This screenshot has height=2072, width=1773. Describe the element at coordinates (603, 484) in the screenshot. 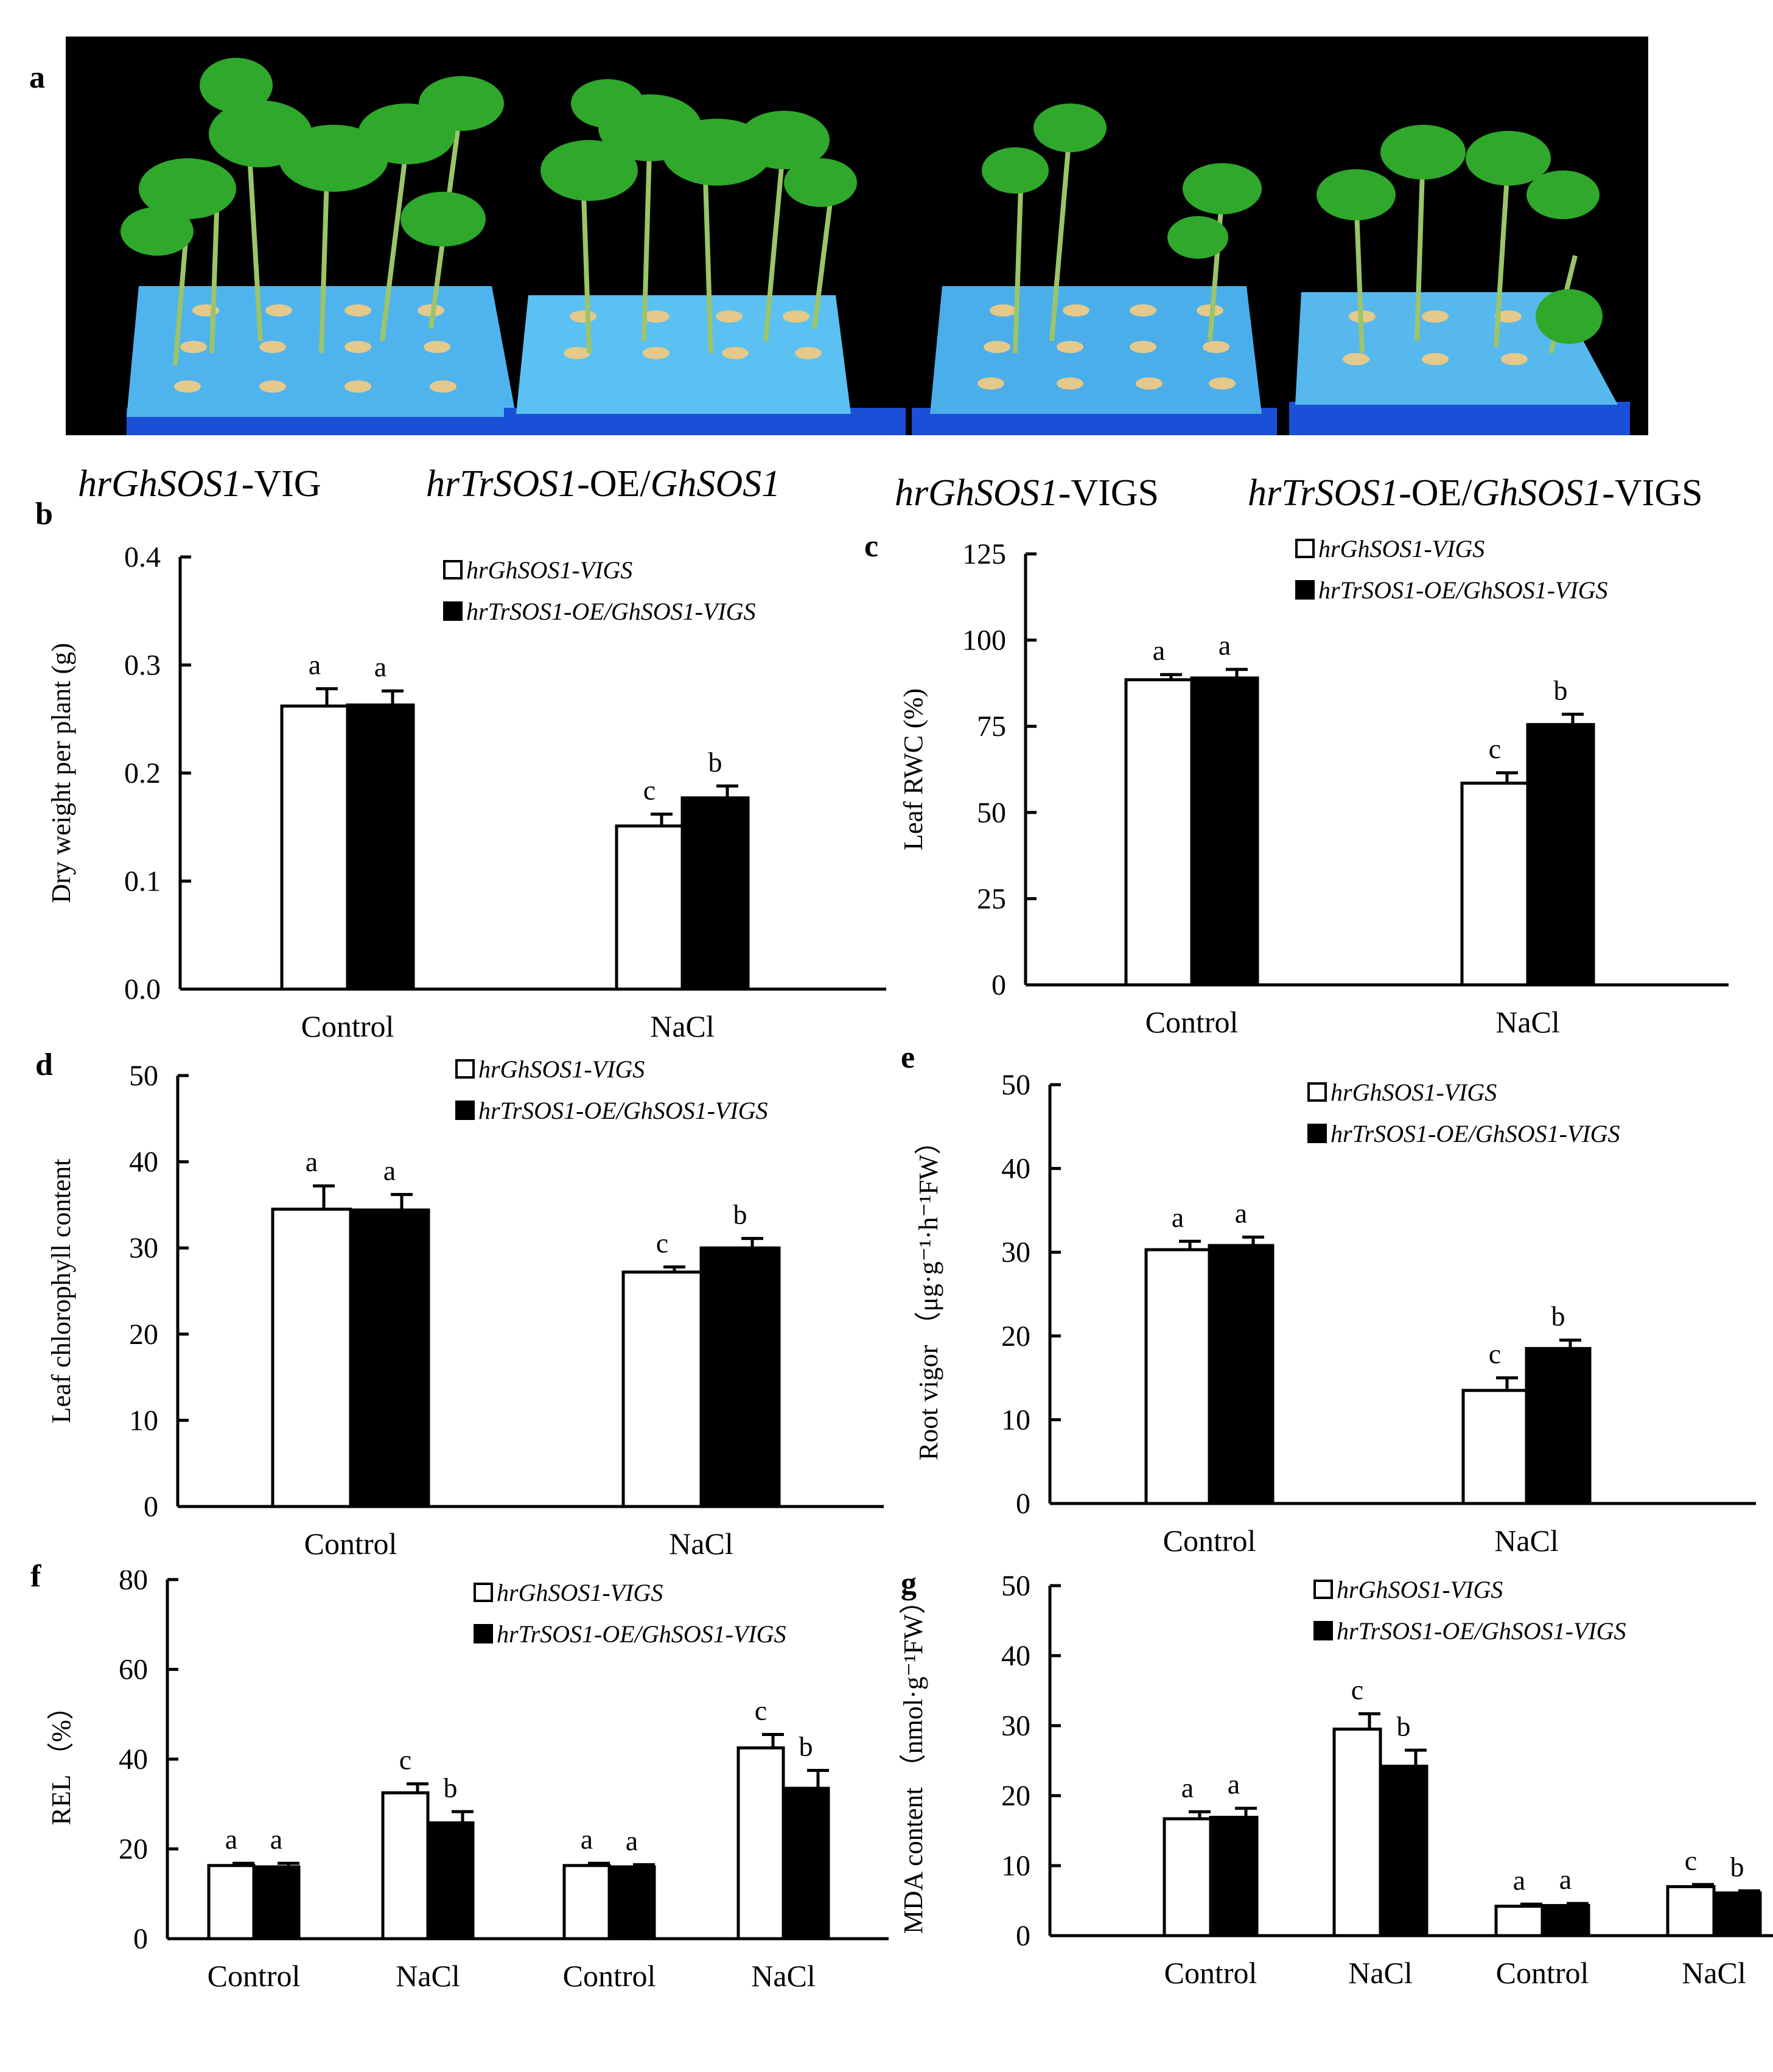

I see `photo-label-2: hrTrSOS1-OE/GhSOS1` at that location.